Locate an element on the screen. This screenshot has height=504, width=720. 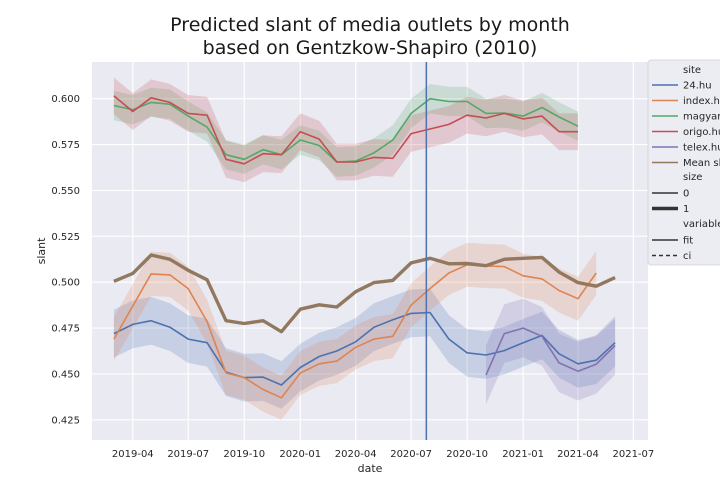
legend-size-title: size is located at coordinates (692, 177).